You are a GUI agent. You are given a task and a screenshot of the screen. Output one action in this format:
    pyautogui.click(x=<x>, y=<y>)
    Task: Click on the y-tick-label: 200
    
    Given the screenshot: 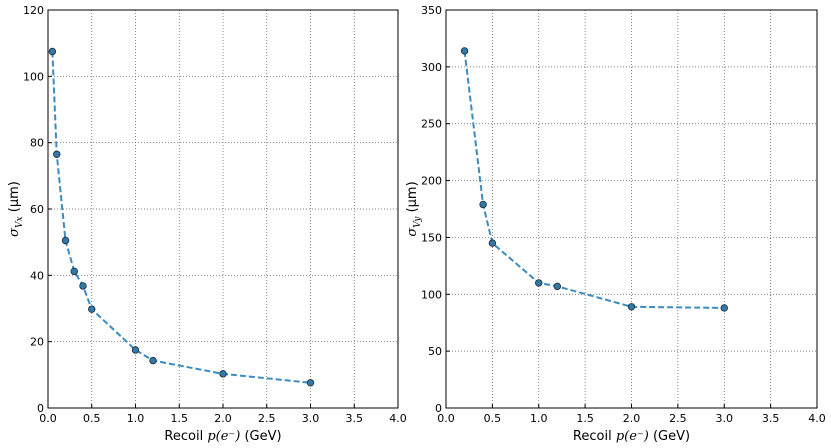 What is the action you would take?
    pyautogui.click(x=431, y=181)
    